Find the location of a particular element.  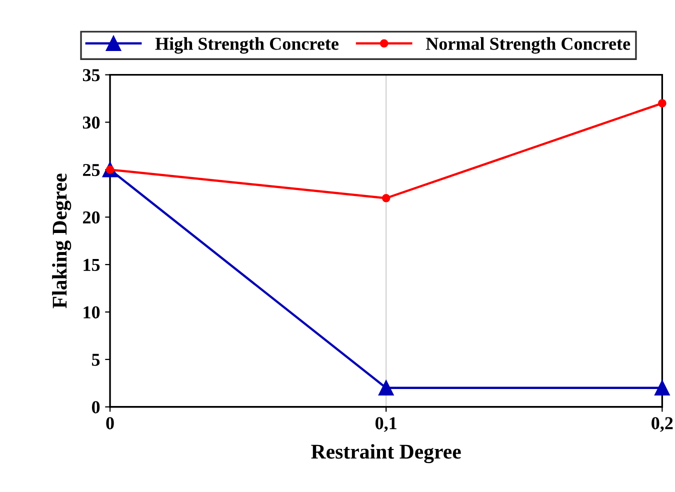

y-tick-label: 35 is located at coordinates (91, 75).